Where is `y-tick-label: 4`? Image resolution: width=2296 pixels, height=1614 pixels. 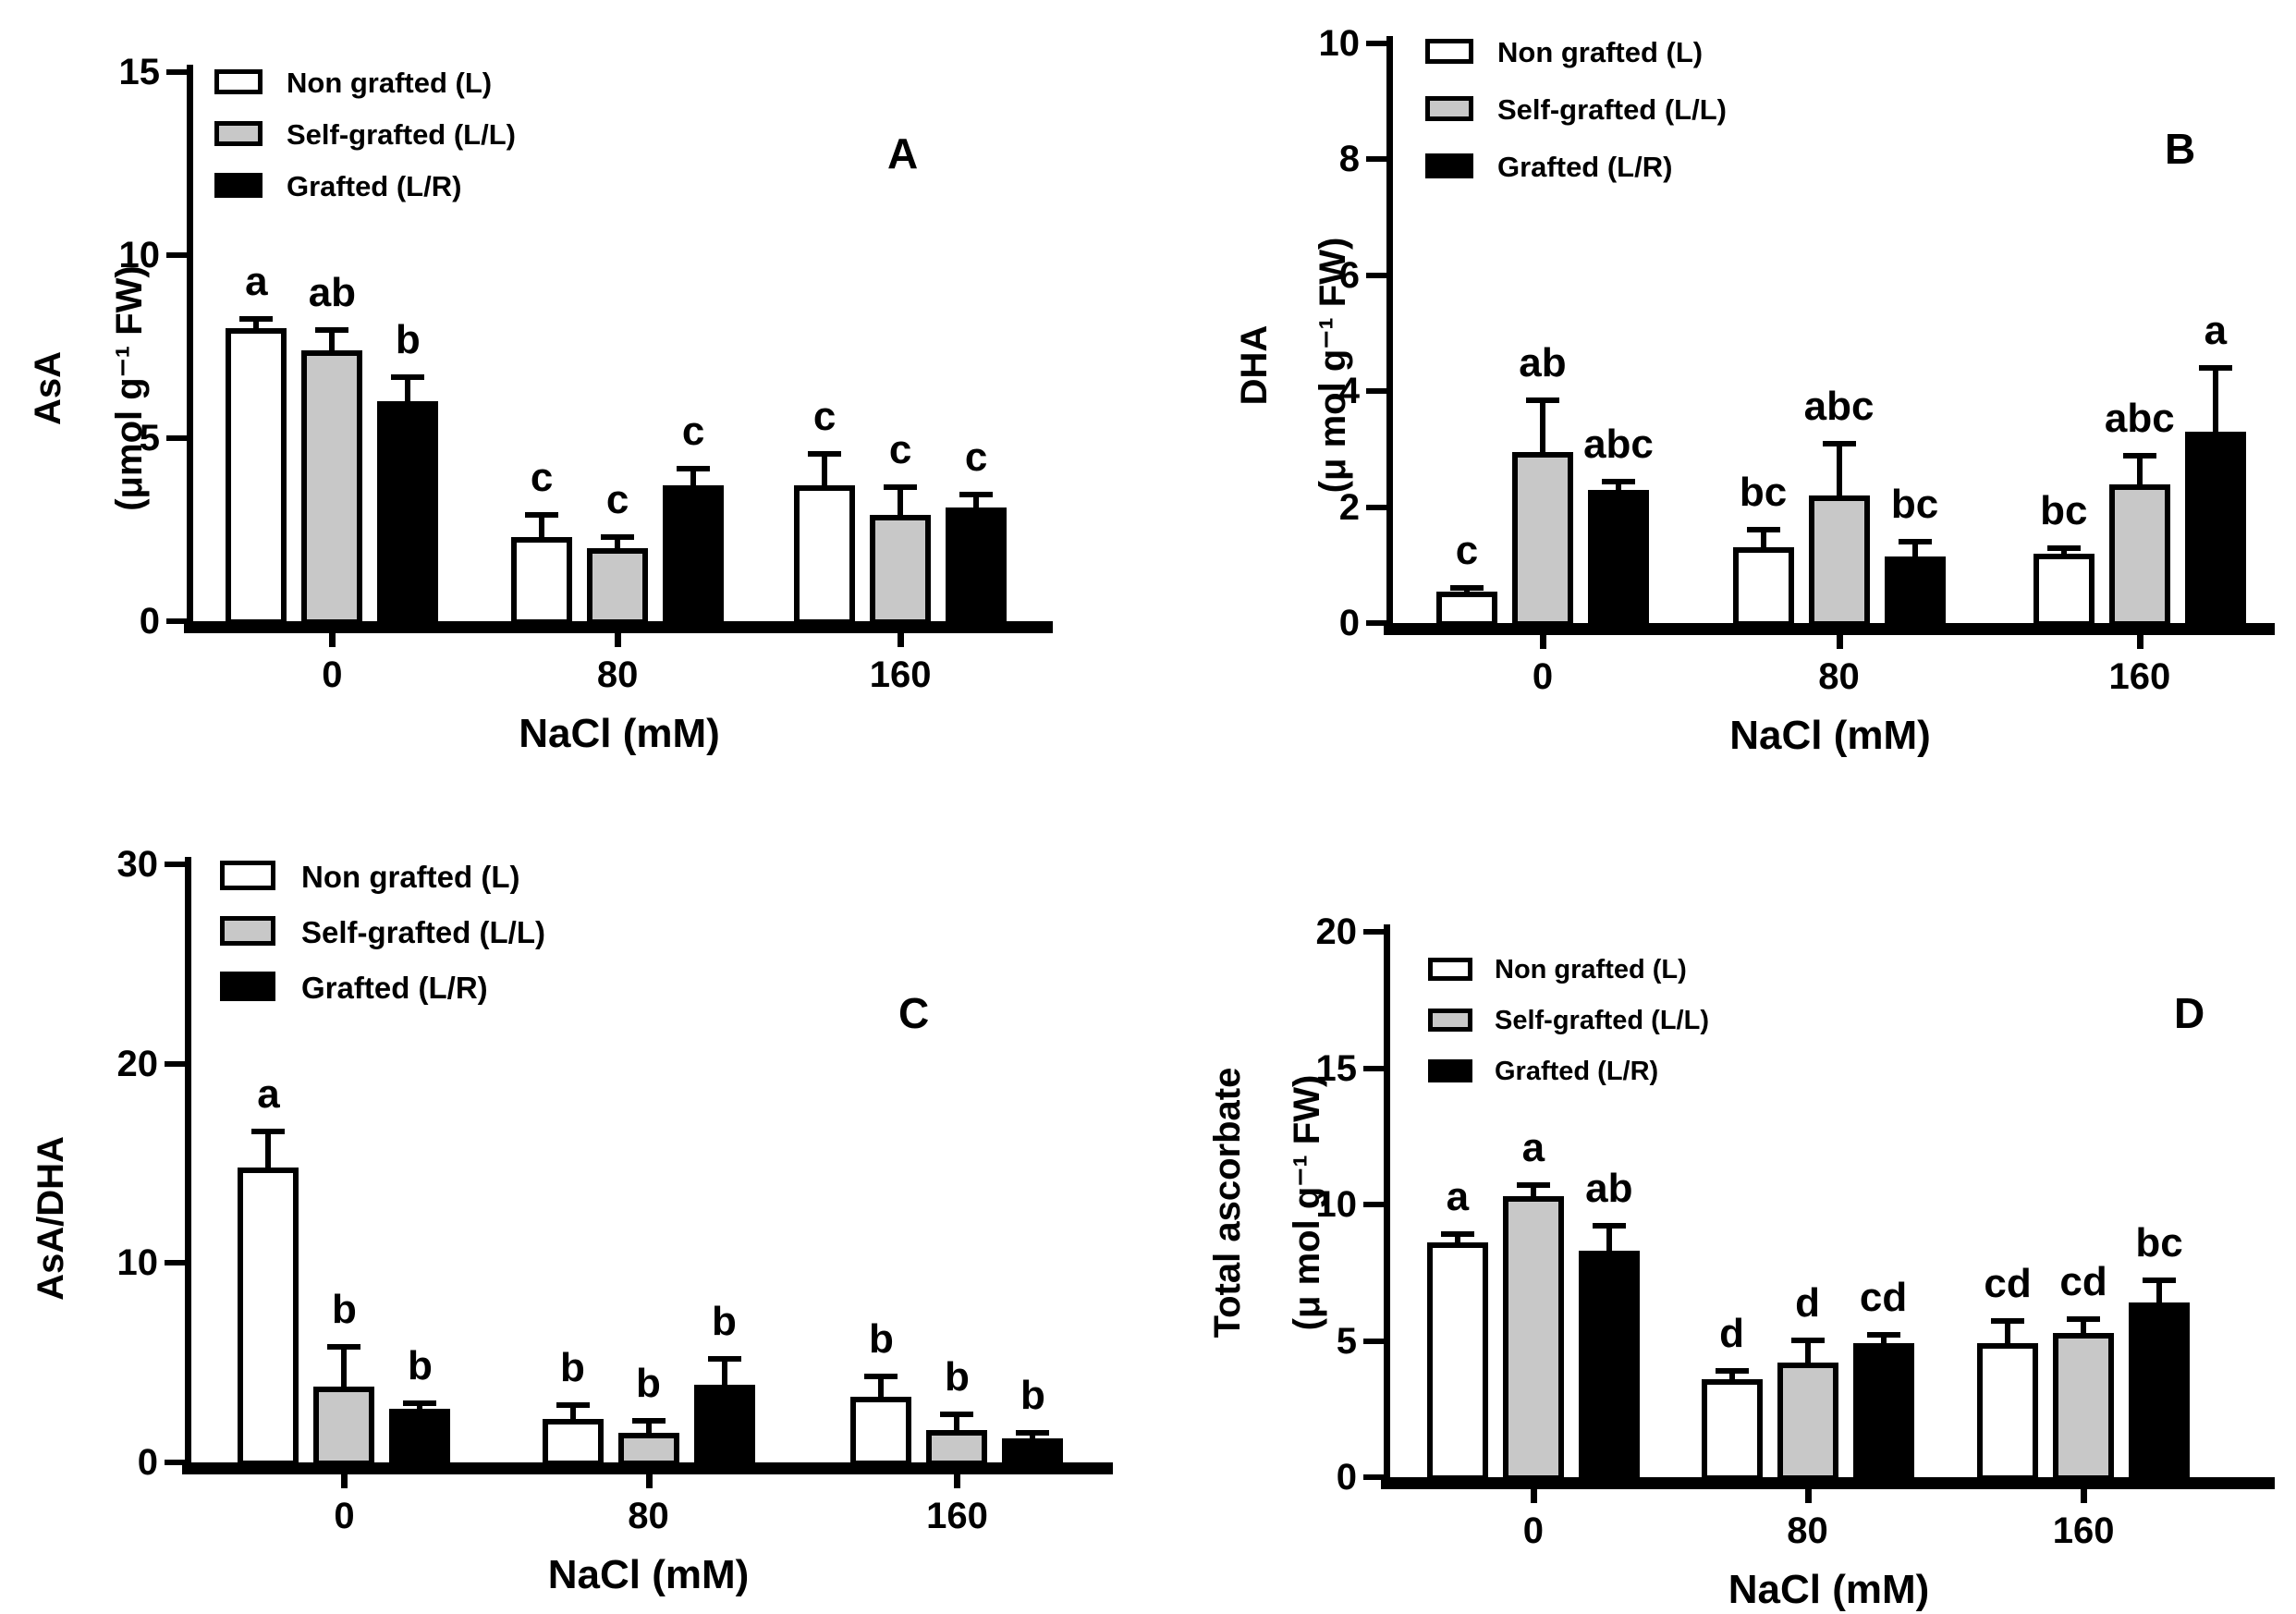
y-tick-label: 4 is located at coordinates (1349, 392).